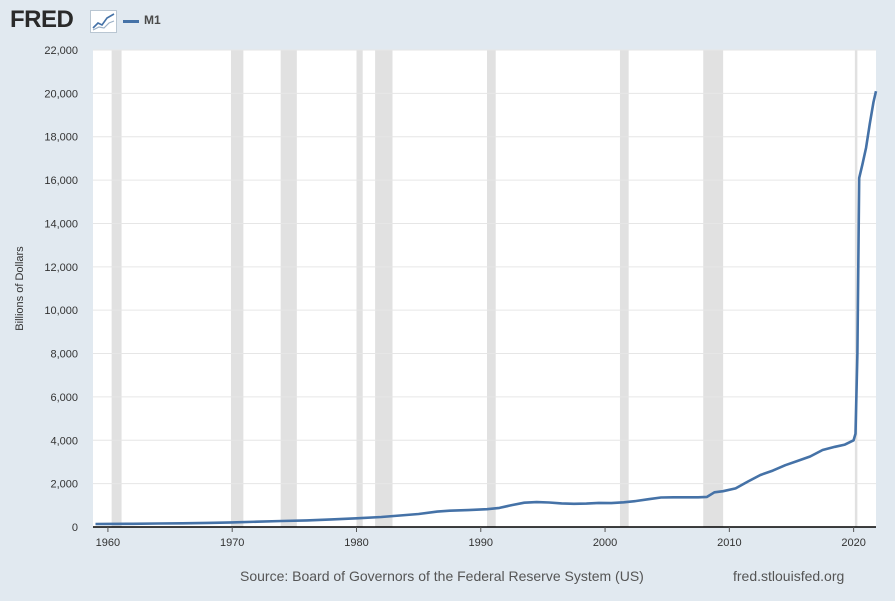 This screenshot has width=895, height=601. Describe the element at coordinates (75, 528) in the screenshot. I see `y-tick-label: 0` at that location.